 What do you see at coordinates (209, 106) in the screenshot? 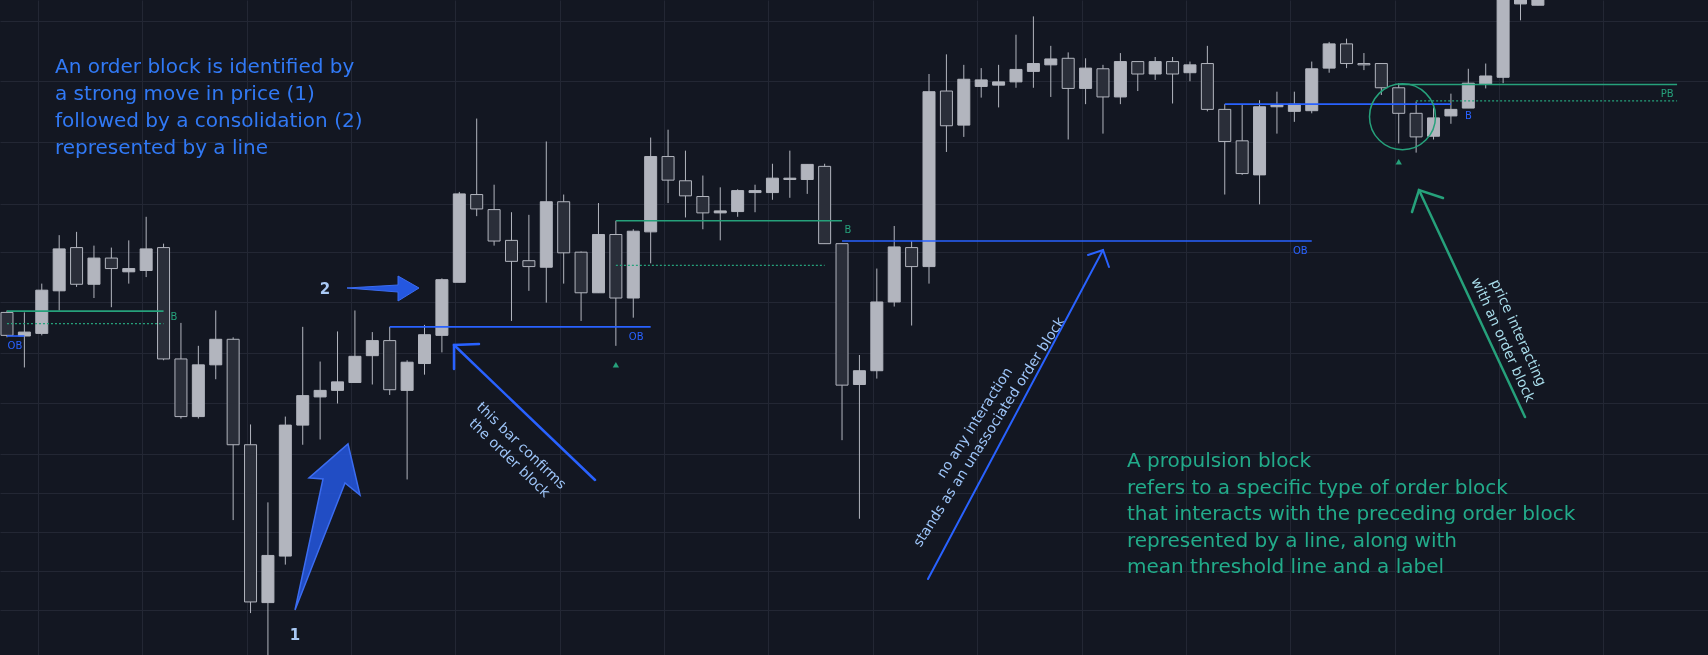
I see `annotation: An order block is identified by a strong move in price (1) followed by a consolidation (2) represented by a line` at bounding box center [209, 106].